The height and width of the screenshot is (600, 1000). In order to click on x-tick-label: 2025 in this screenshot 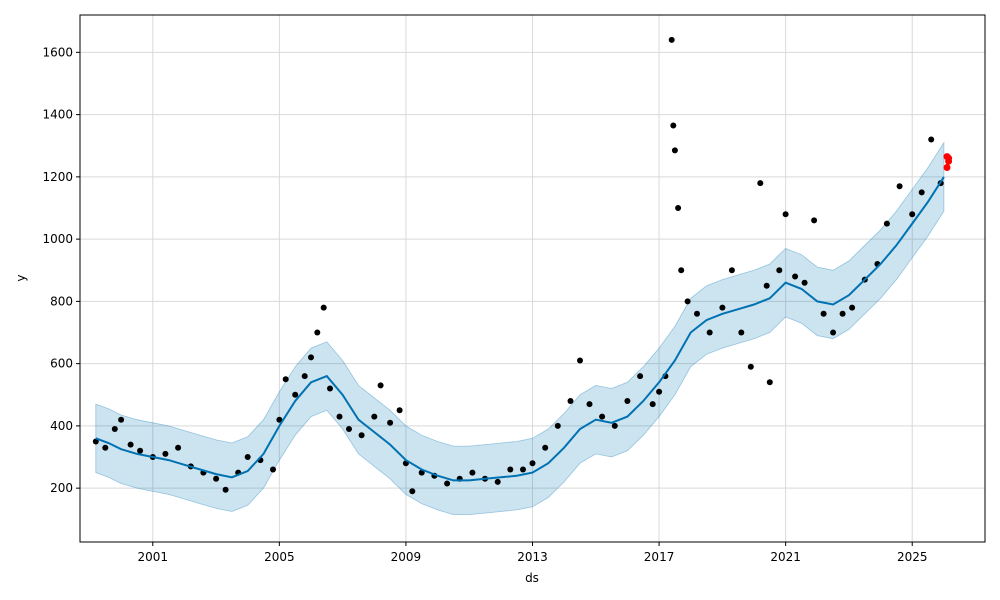, I will do `click(912, 557)`.